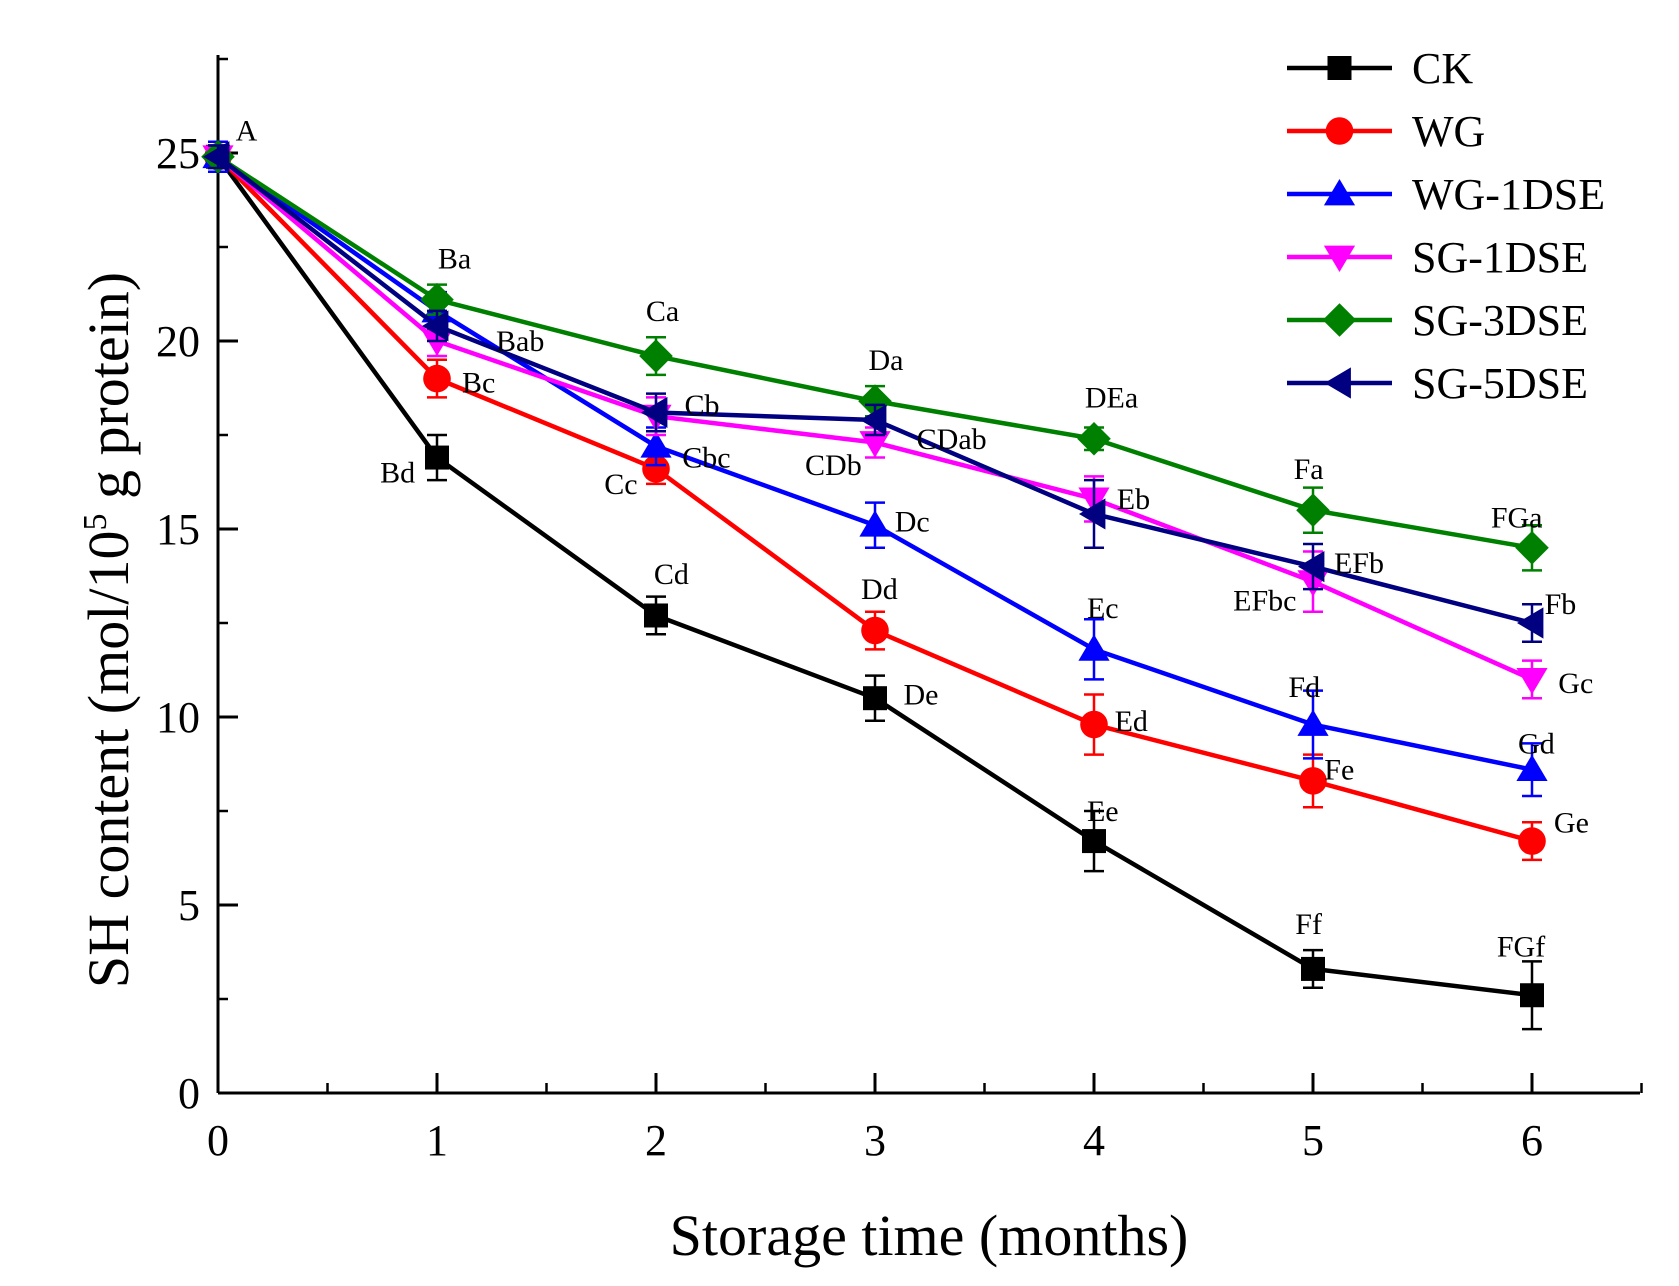 The width and height of the screenshot is (1679, 1286). What do you see at coordinates (108, 760) in the screenshot?
I see `y-axis-title-main: SH content (mol/10` at bounding box center [108, 760].